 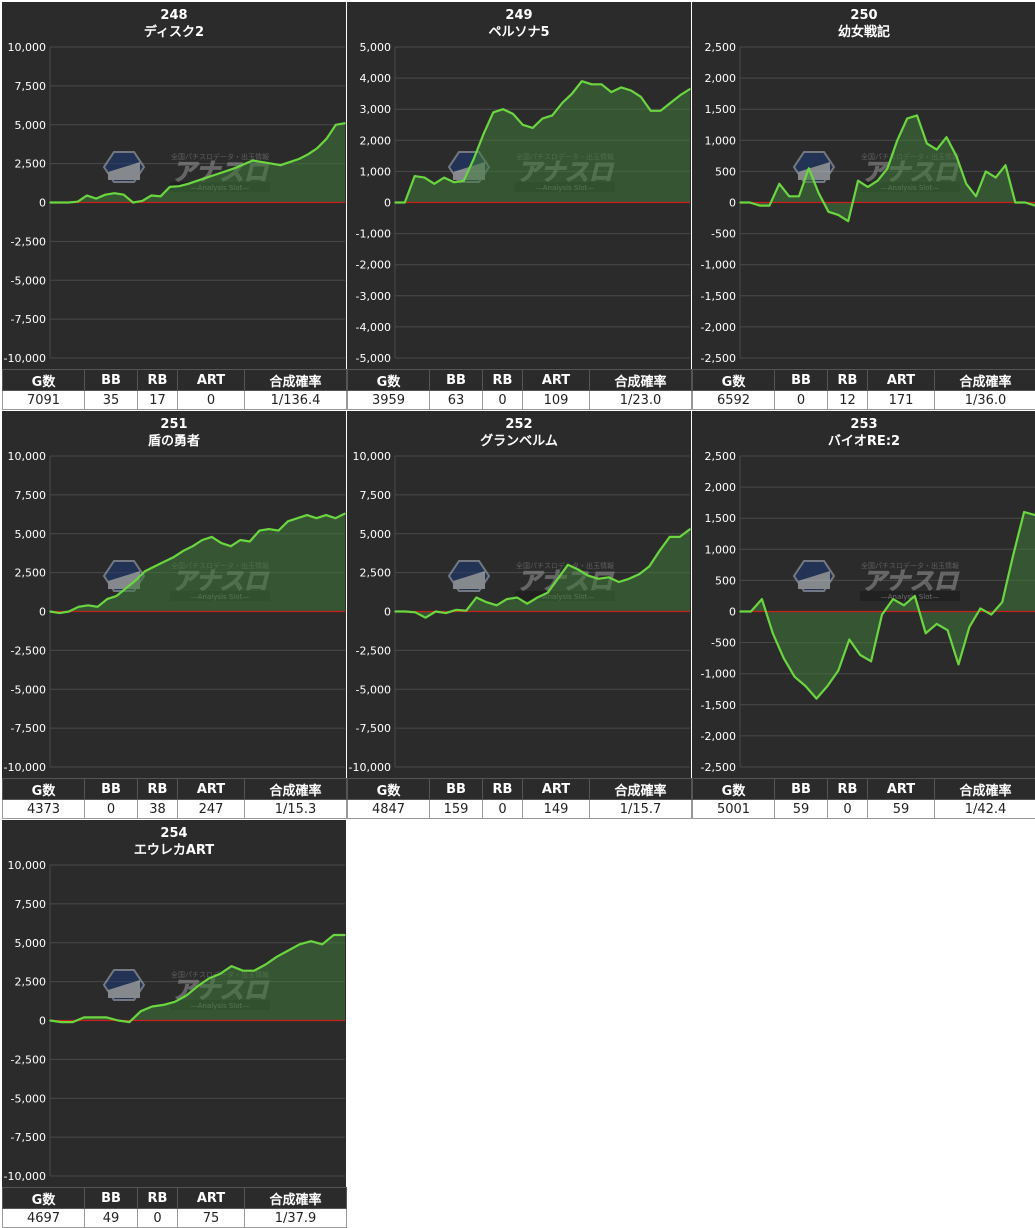 What do you see at coordinates (542, 141) in the screenshot?
I see `series-area` at bounding box center [542, 141].